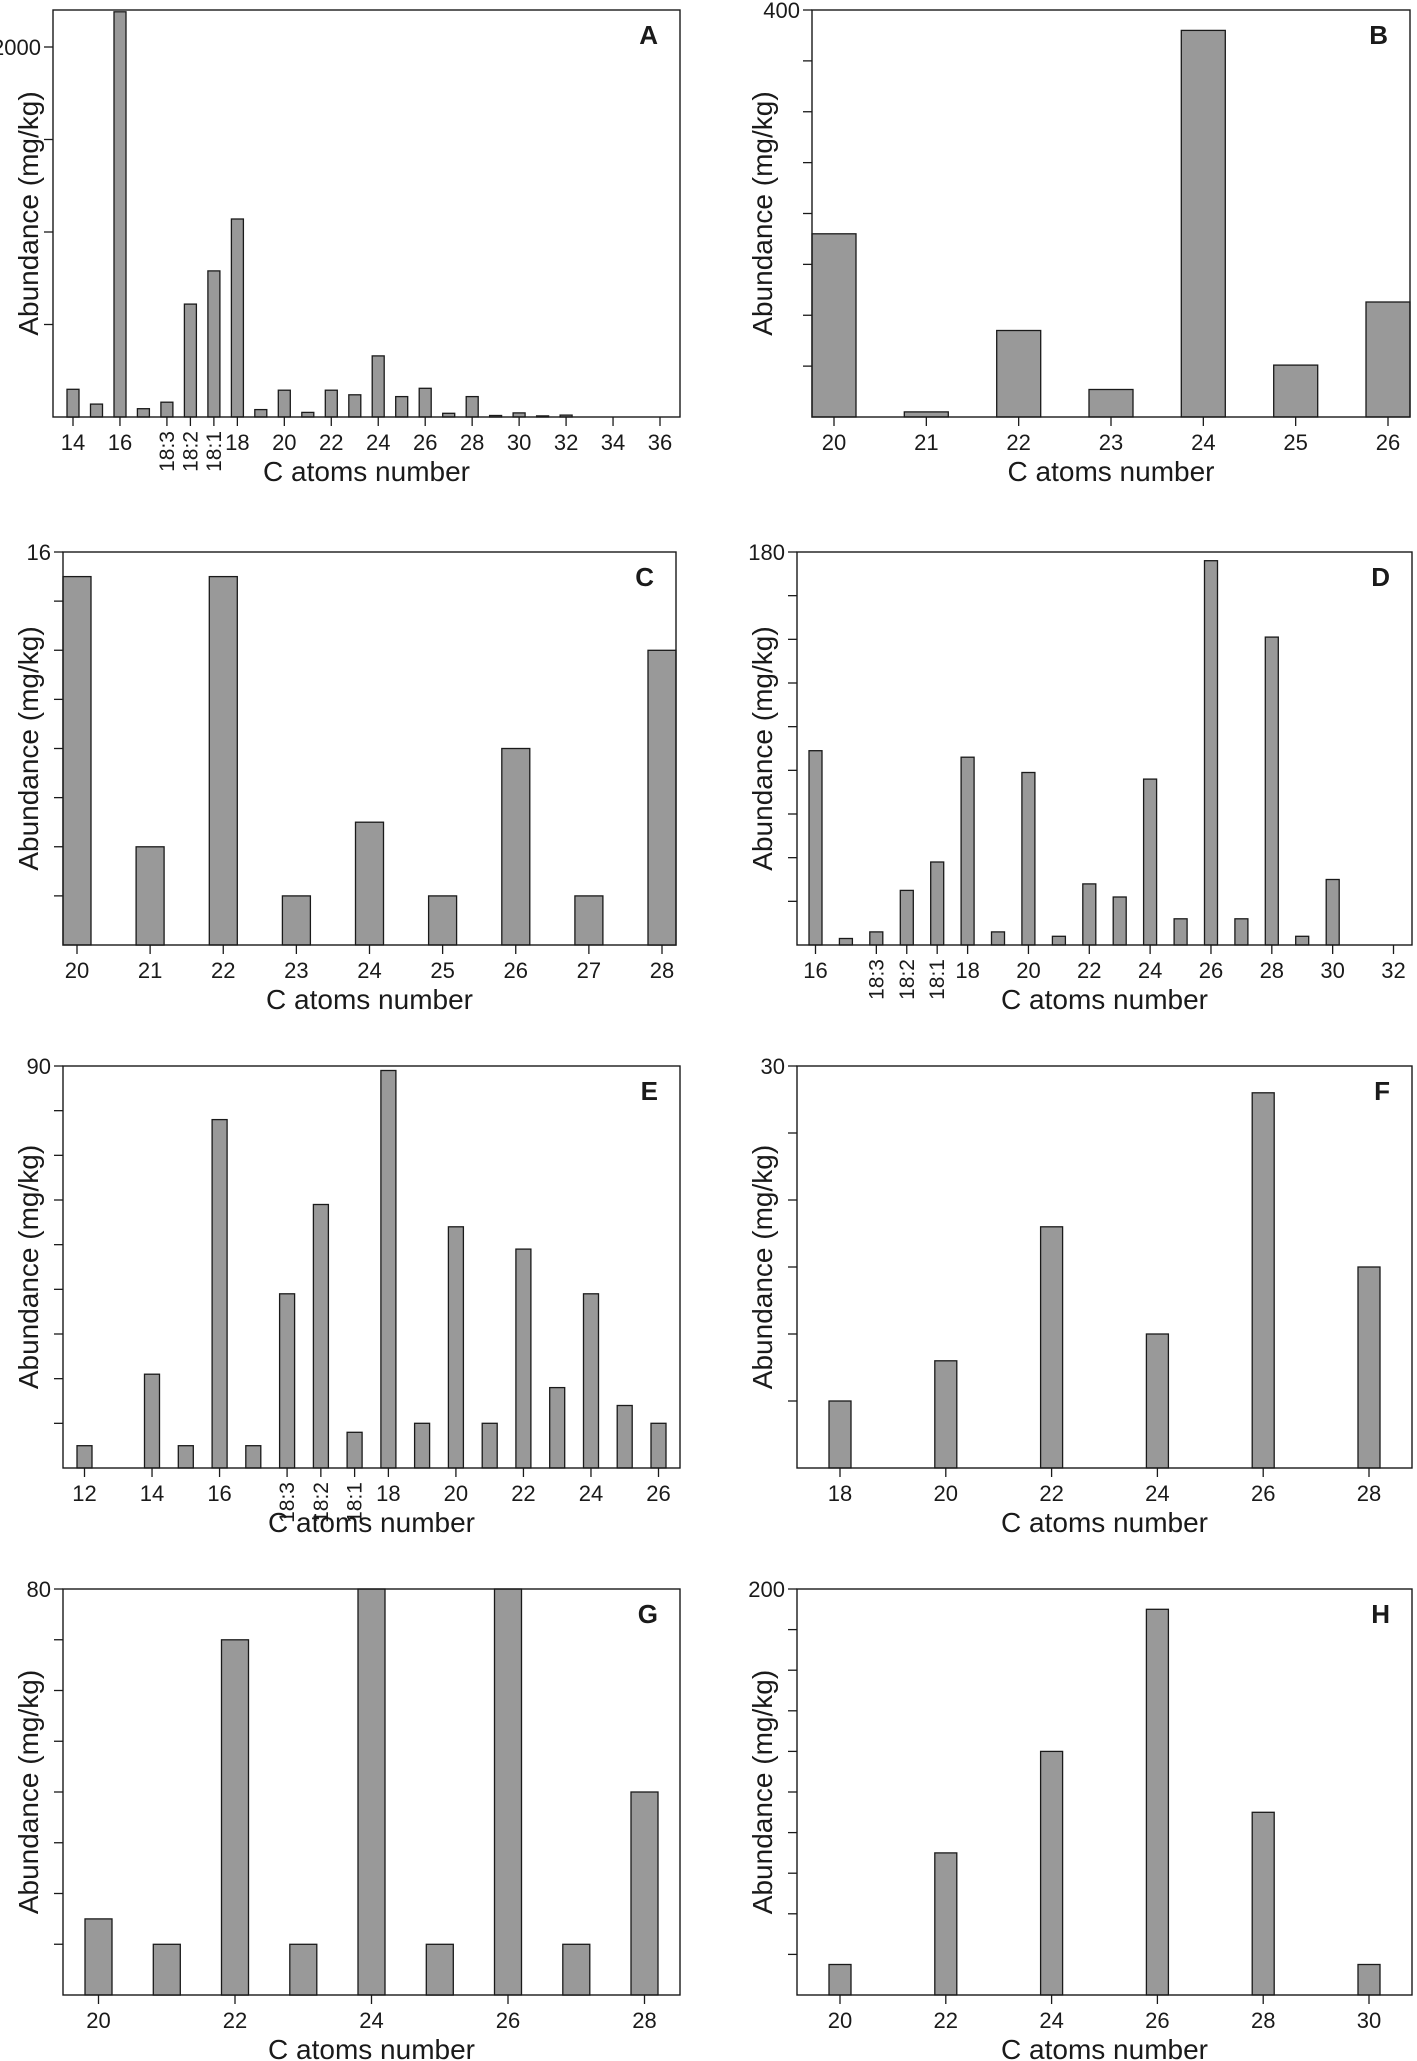 The width and height of the screenshot is (1417, 2061). Describe the element at coordinates (1104, 748) in the screenshot. I see `plot-frame-d` at that location.